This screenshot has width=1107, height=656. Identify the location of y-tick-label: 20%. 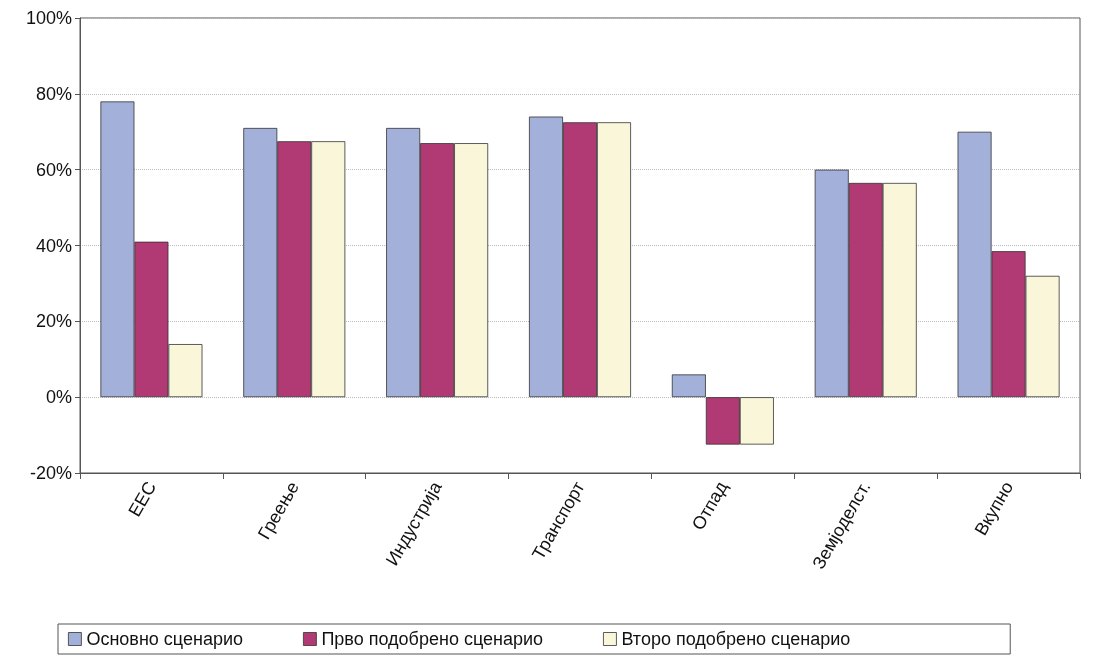
(53, 321).